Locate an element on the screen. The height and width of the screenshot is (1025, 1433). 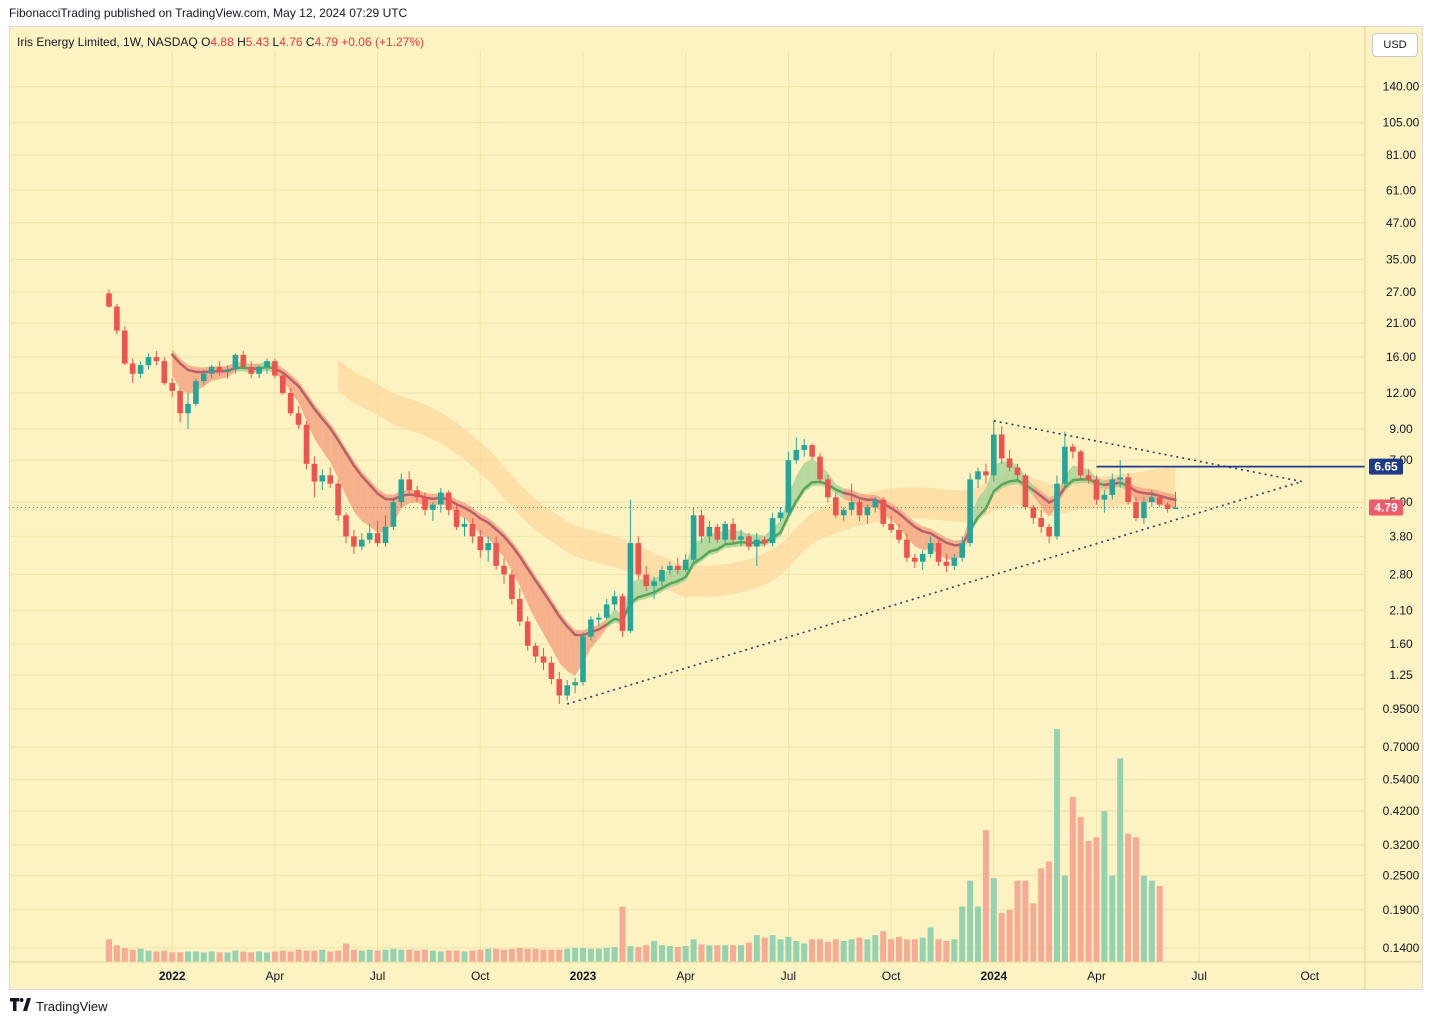
upper-trendline is located at coordinates (1148, 451).